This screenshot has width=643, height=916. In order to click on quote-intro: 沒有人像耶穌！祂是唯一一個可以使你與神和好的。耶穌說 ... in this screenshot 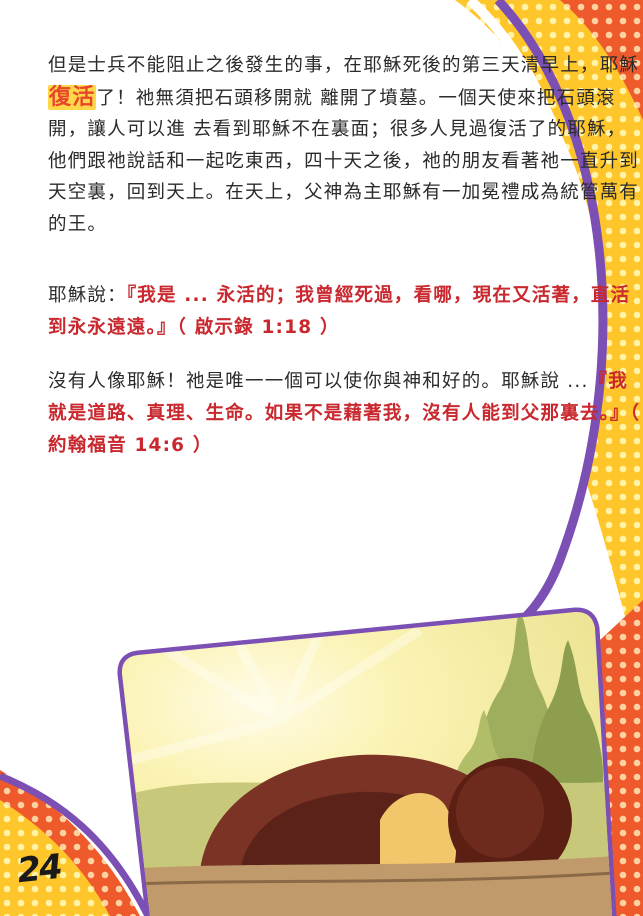, I will do `click(318, 381)`.